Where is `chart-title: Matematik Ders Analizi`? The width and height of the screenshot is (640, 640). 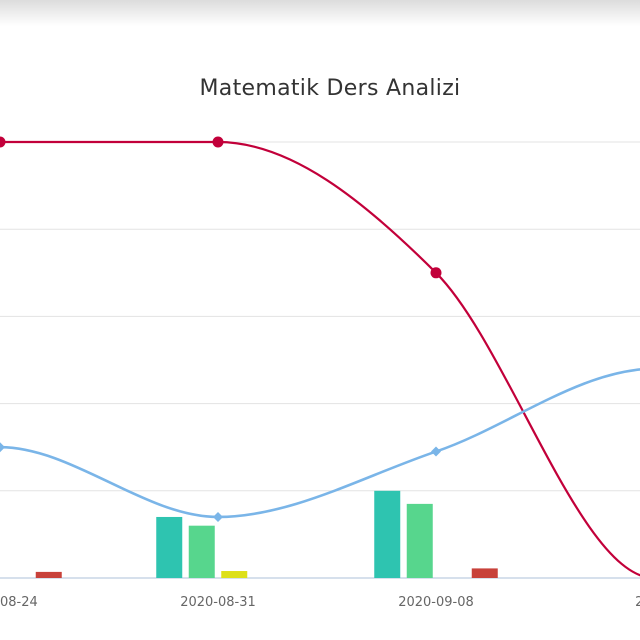
chart-title: Matematik Ders Analizi is located at coordinates (330, 88).